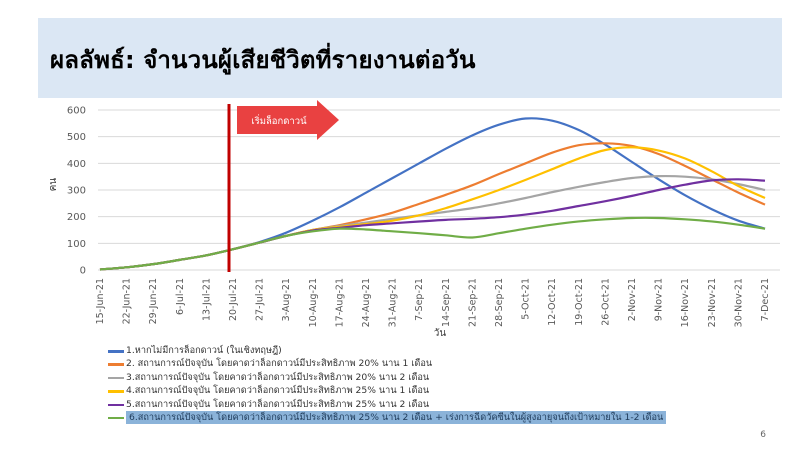 The image size is (800, 449). I want to click on x-tick-label: 29-Jun-21, so click(153, 301).